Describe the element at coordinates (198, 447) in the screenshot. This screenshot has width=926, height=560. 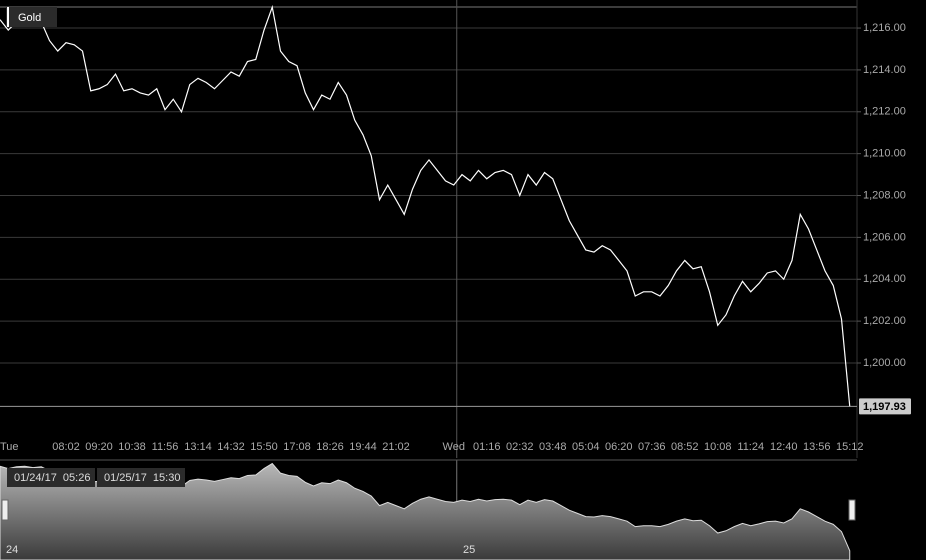
I see `x-tick-label: 13:14` at that location.